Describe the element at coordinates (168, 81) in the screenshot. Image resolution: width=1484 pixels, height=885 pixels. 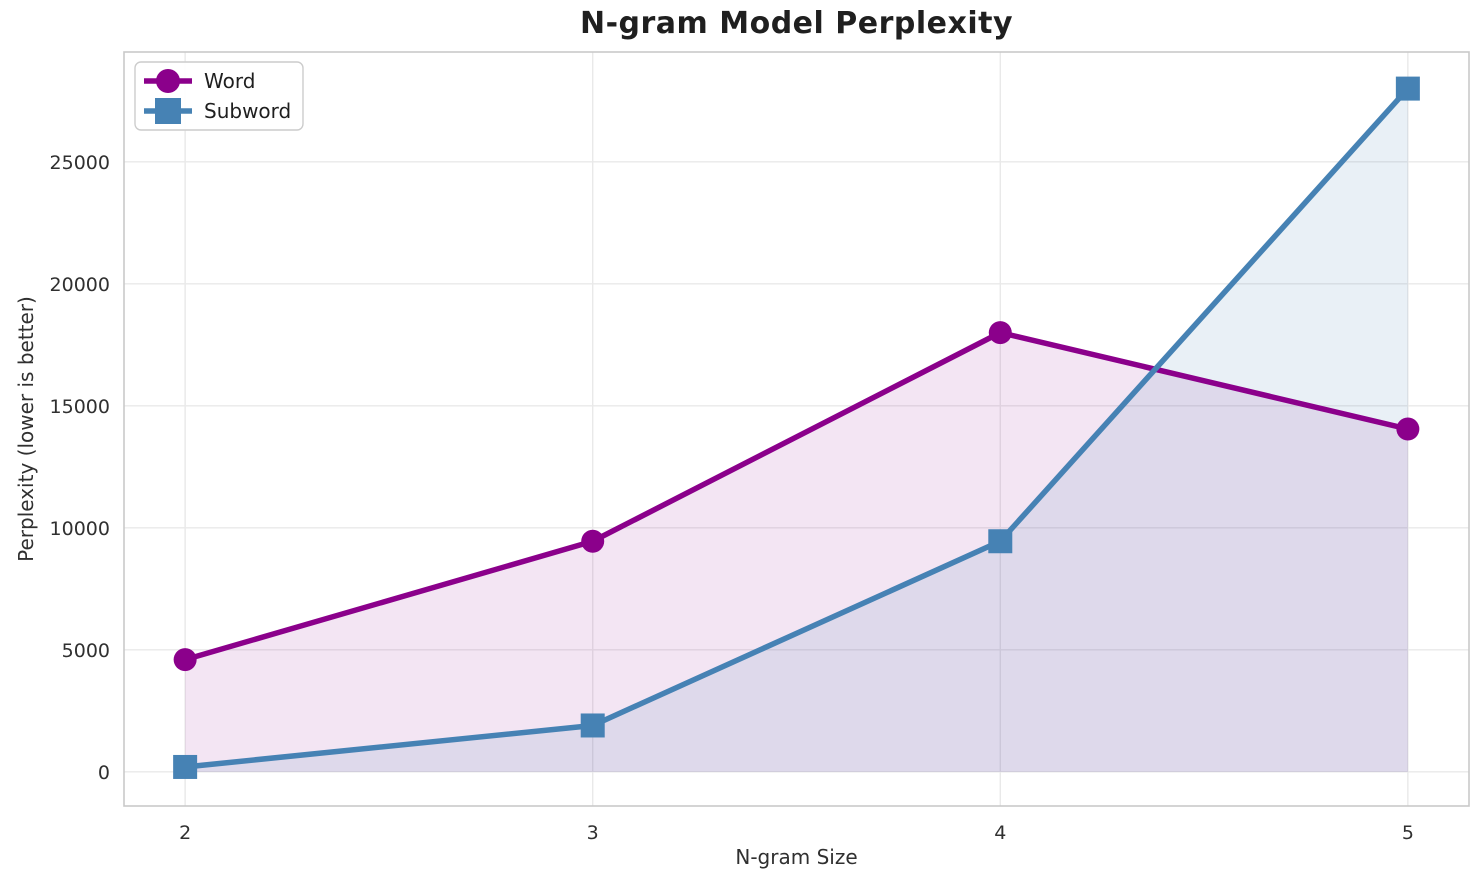
I see `legend-circle-marker` at that location.